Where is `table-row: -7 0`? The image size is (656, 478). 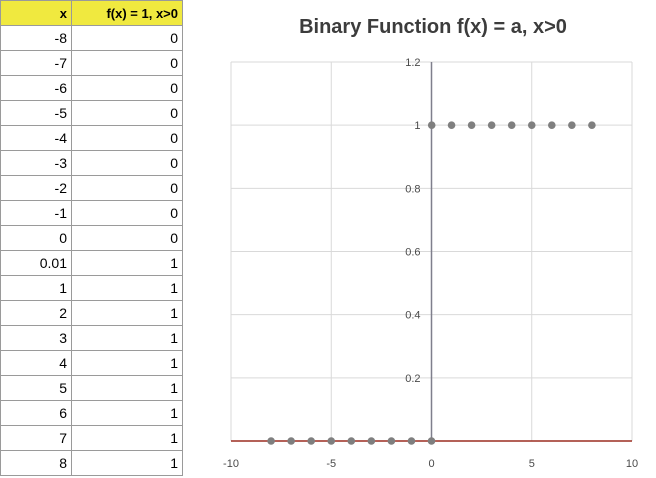
table-row: -7 0 is located at coordinates (91, 63).